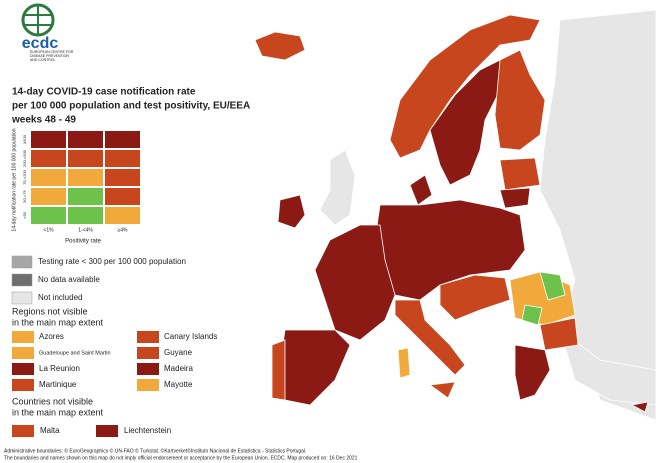  What do you see at coordinates (291, 211) in the screenshot?
I see `ireland` at bounding box center [291, 211].